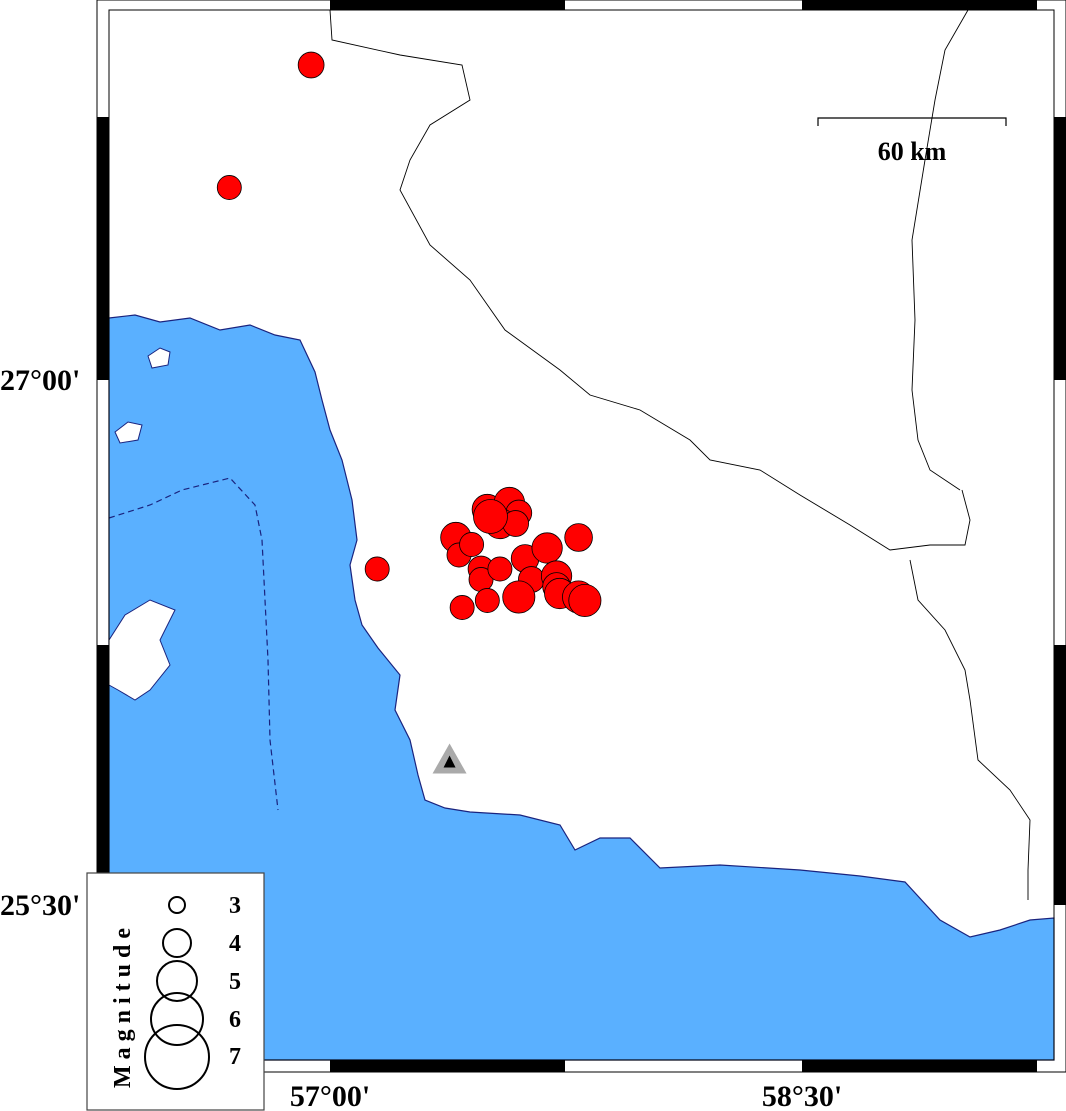 This screenshot has width=1066, height=1111. Describe the element at coordinates (235, 944) in the screenshot. I see `legend-label: 4` at that location.